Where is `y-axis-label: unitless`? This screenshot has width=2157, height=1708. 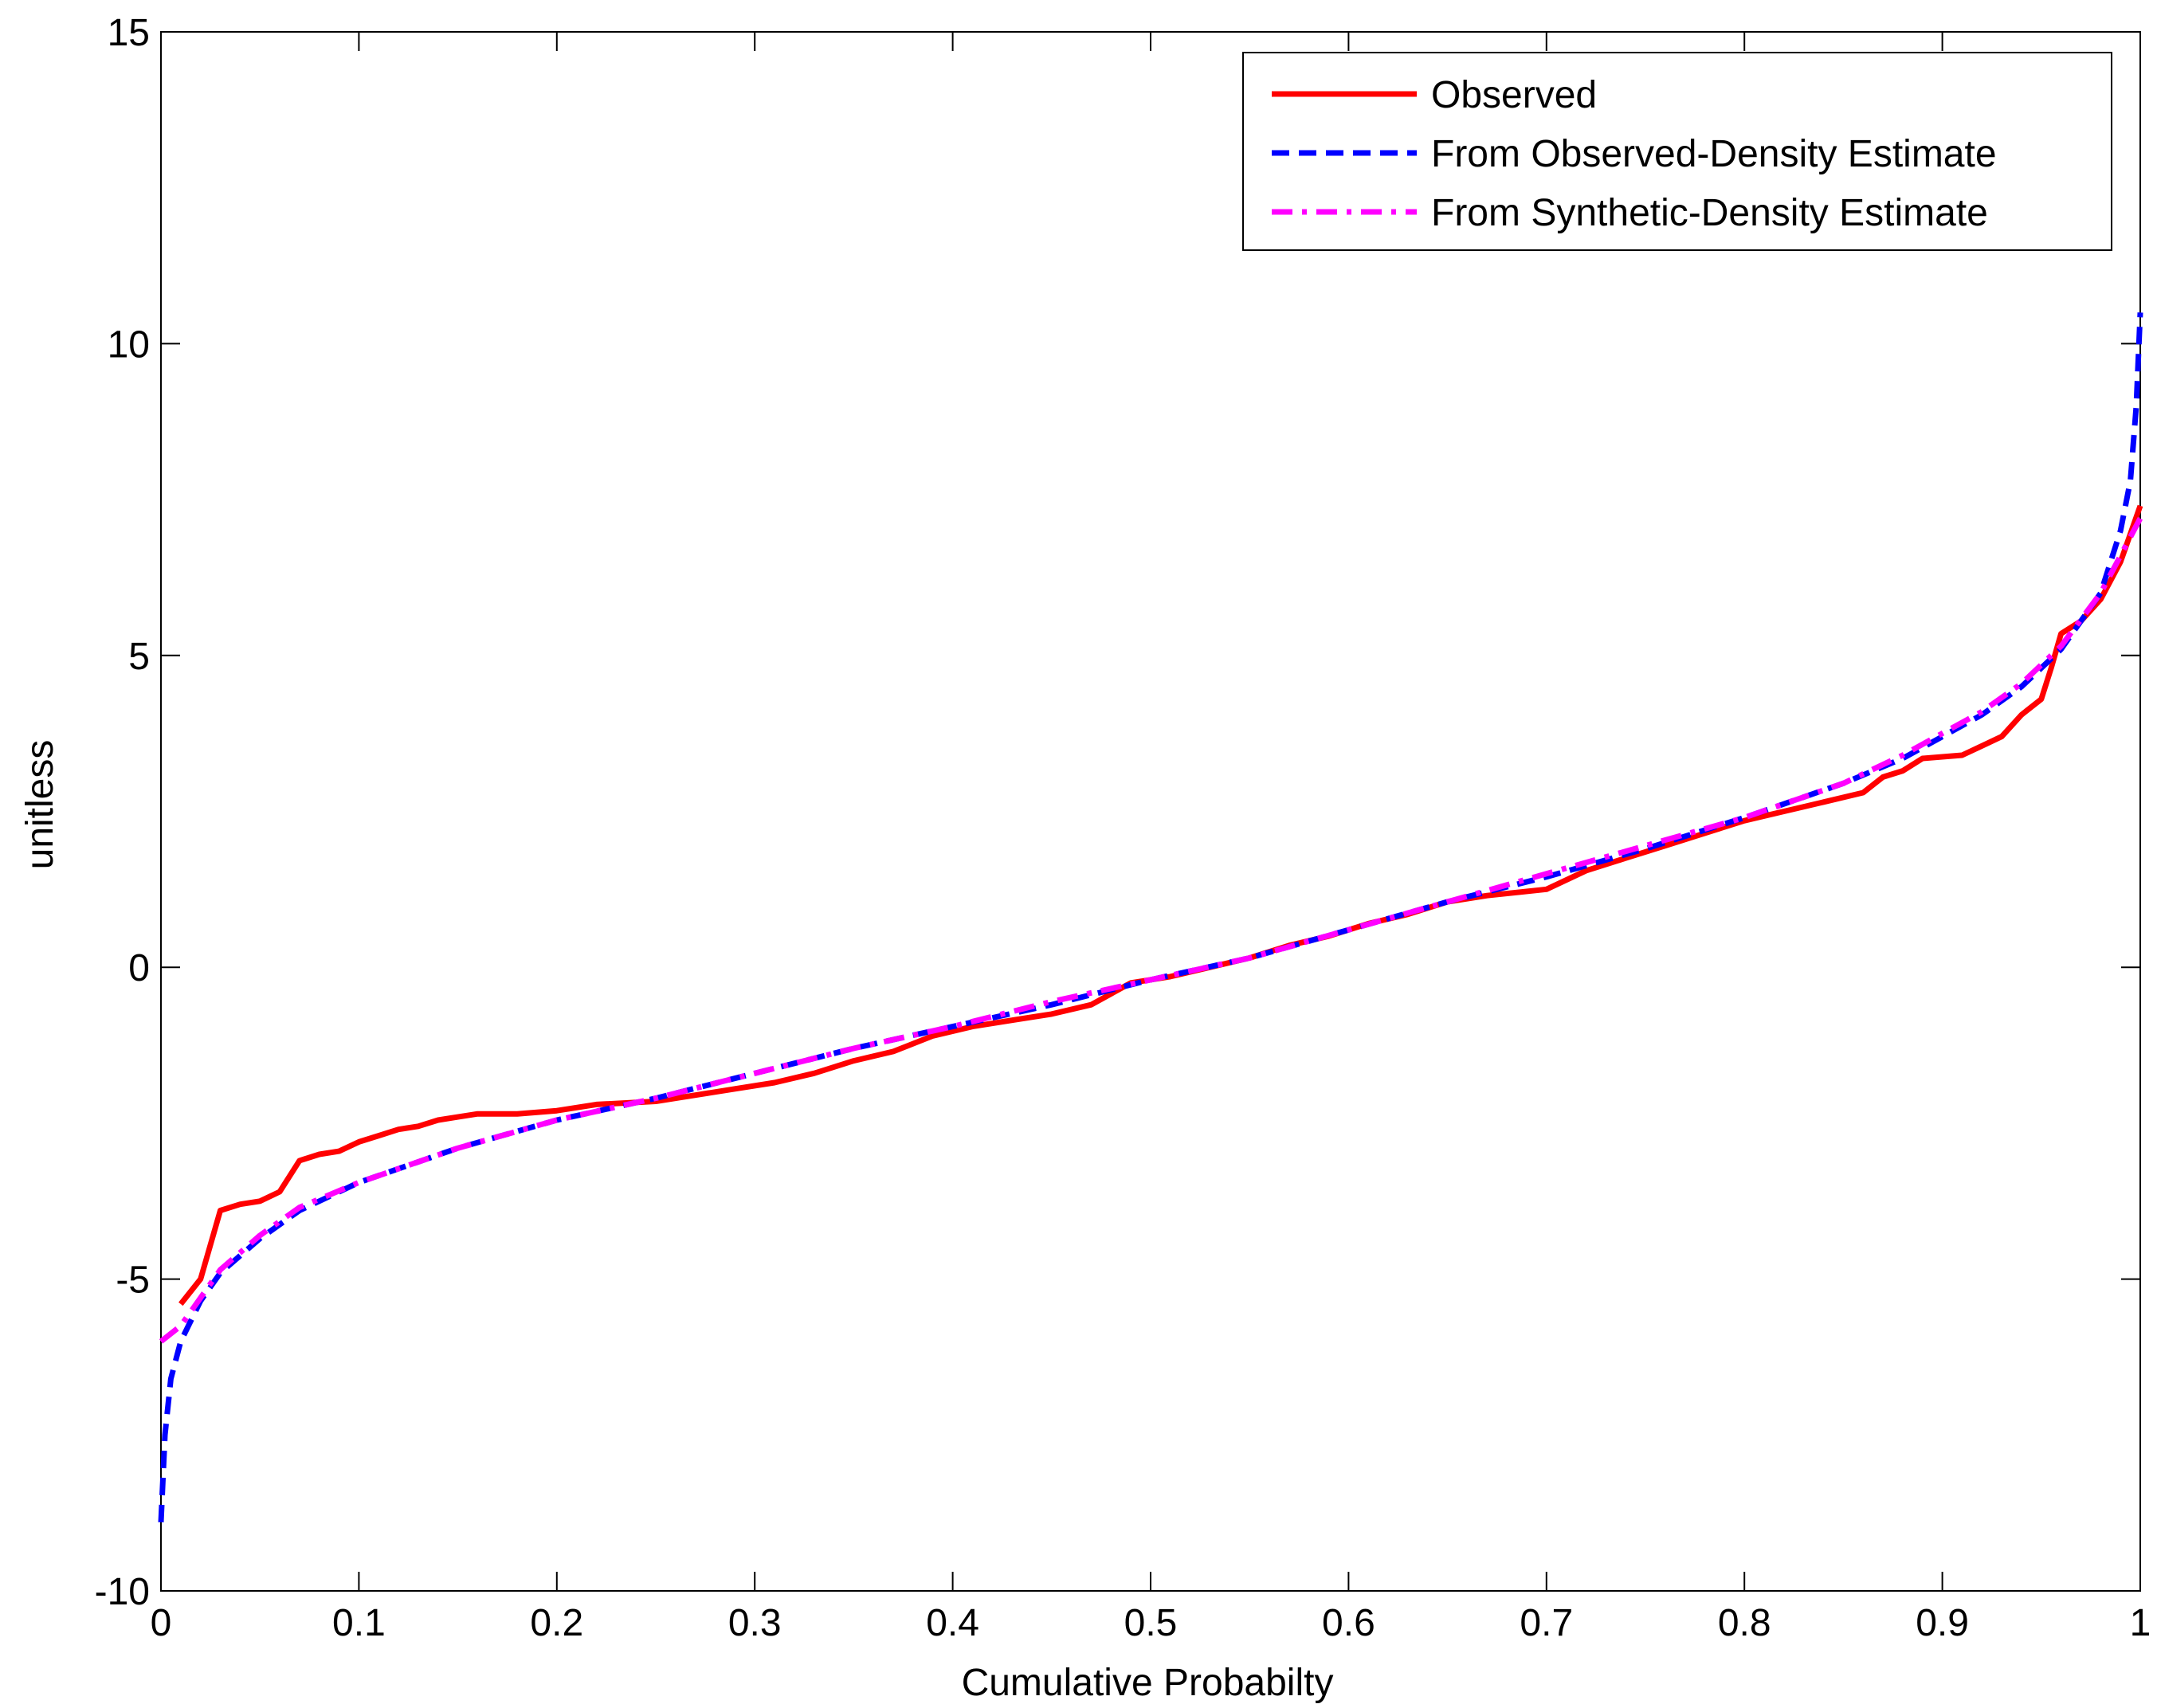 y-axis-label: unitless is located at coordinates (40, 805).